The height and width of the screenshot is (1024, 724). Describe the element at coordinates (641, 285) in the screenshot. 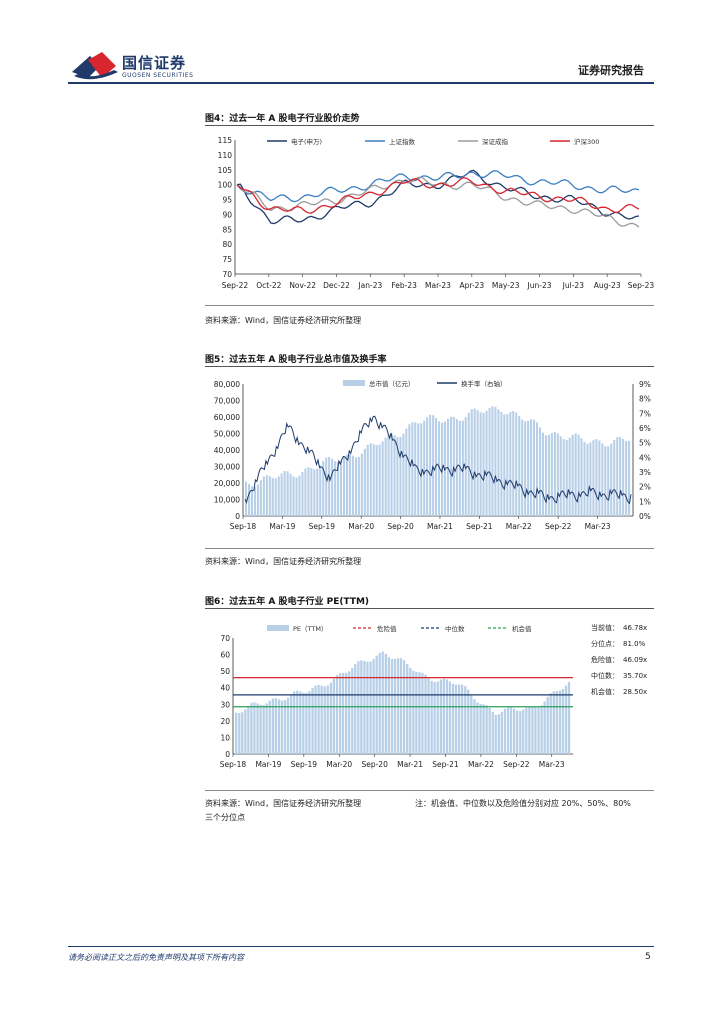

I see `x-tick-label: Sep-23` at that location.